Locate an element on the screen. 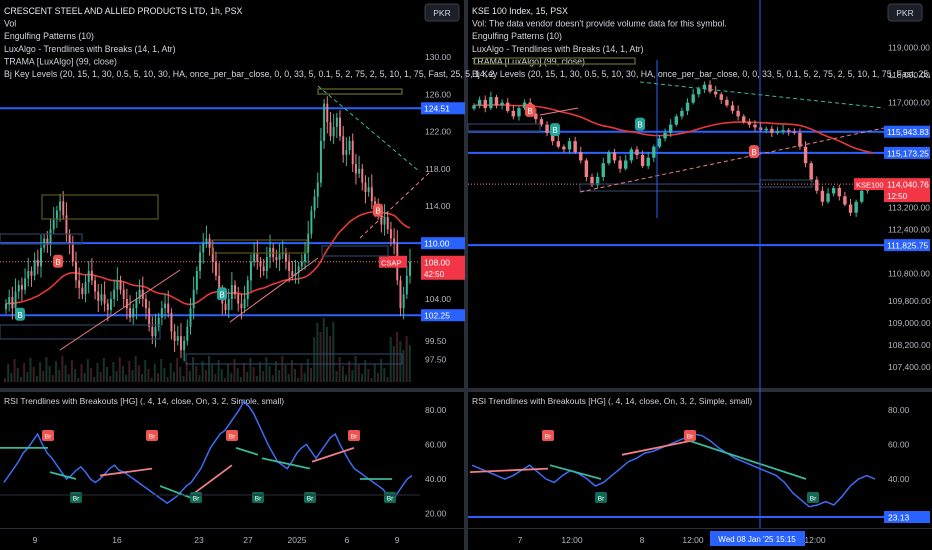  bar-countdown: 42:50 is located at coordinates (434, 274).